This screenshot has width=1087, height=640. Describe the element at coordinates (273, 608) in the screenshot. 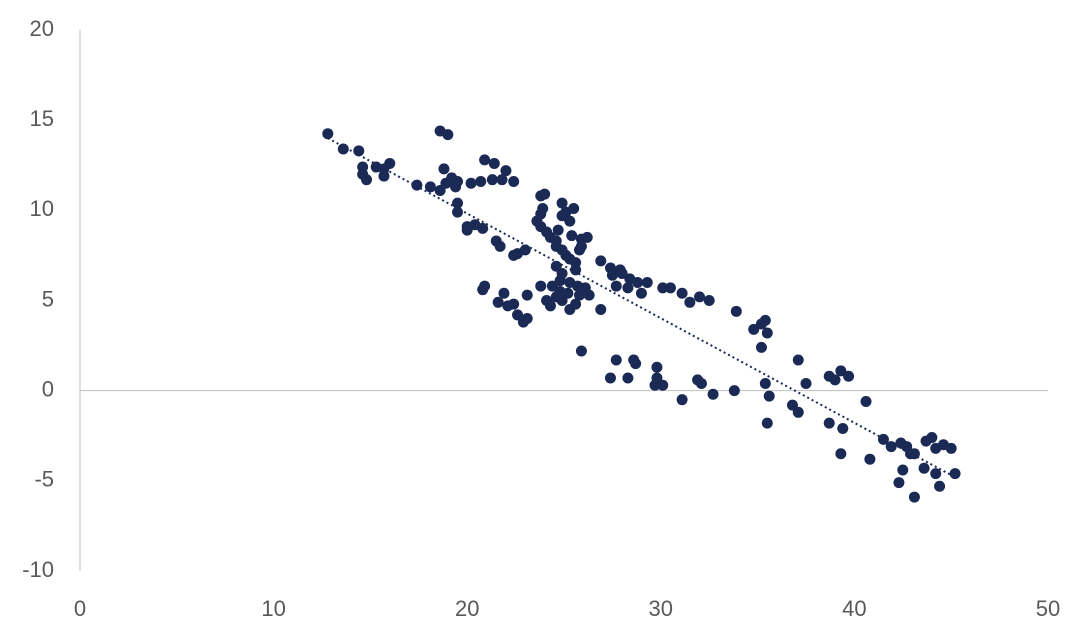

I see `x-tick-label: 10` at that location.